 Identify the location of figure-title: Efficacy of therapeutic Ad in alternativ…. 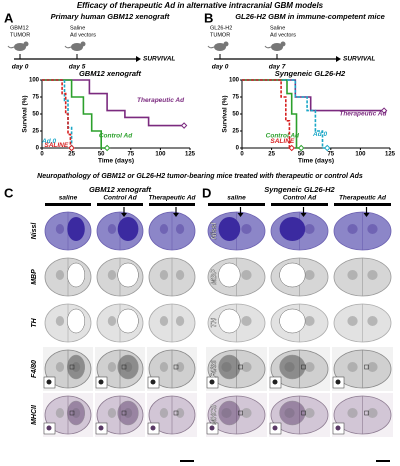
(200, 5).